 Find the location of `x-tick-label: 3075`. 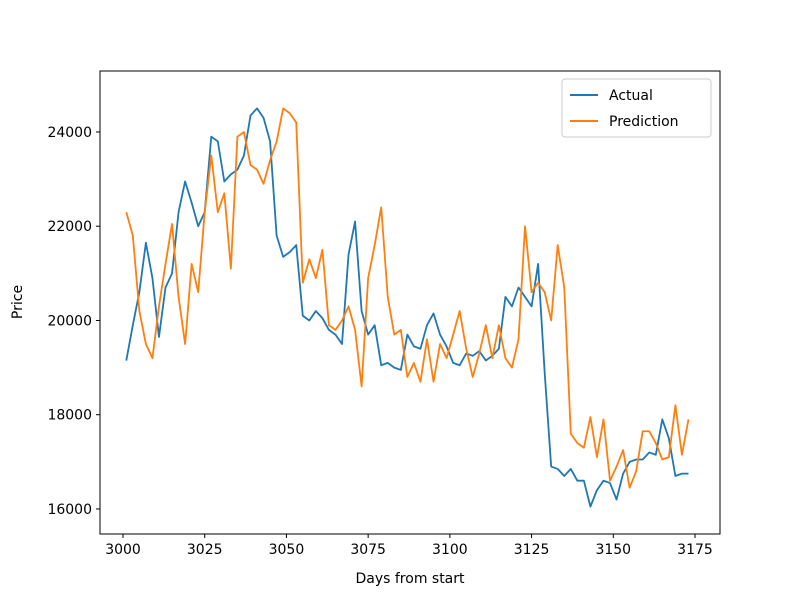

x-tick-label: 3075 is located at coordinates (368, 550).